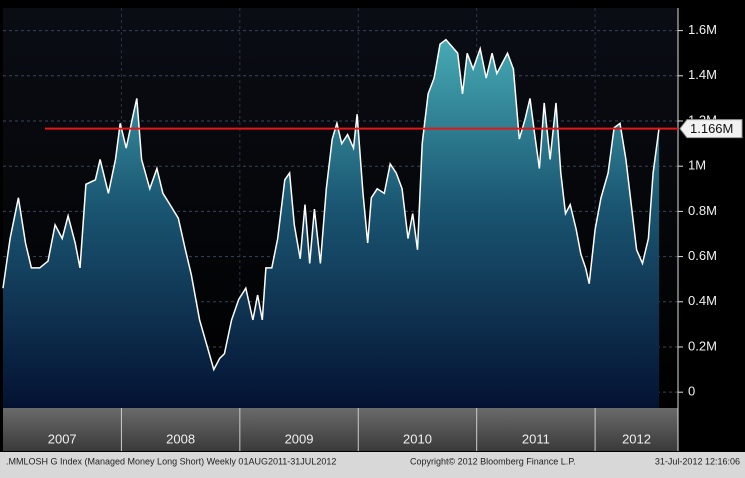 The height and width of the screenshot is (478, 745). What do you see at coordinates (702, 345) in the screenshot?
I see `y-tick-label: 0.2M` at bounding box center [702, 345].